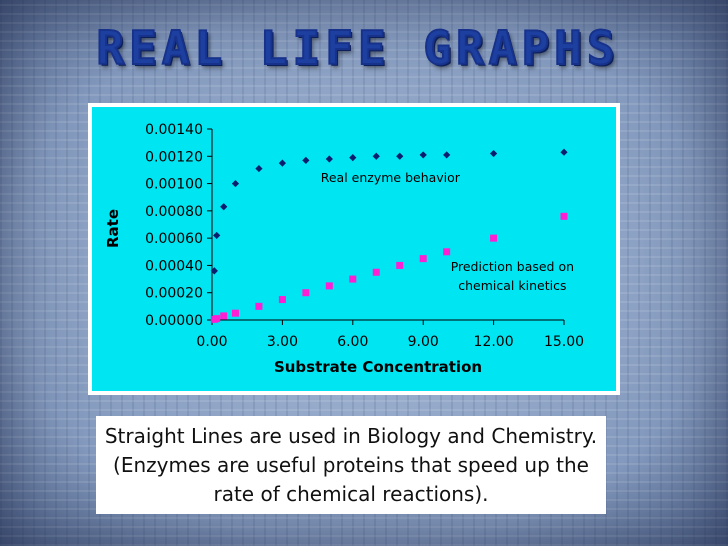 The image size is (728, 546). Describe the element at coordinates (174, 130) in the screenshot. I see `y-tick-label: 0.00140` at that location.